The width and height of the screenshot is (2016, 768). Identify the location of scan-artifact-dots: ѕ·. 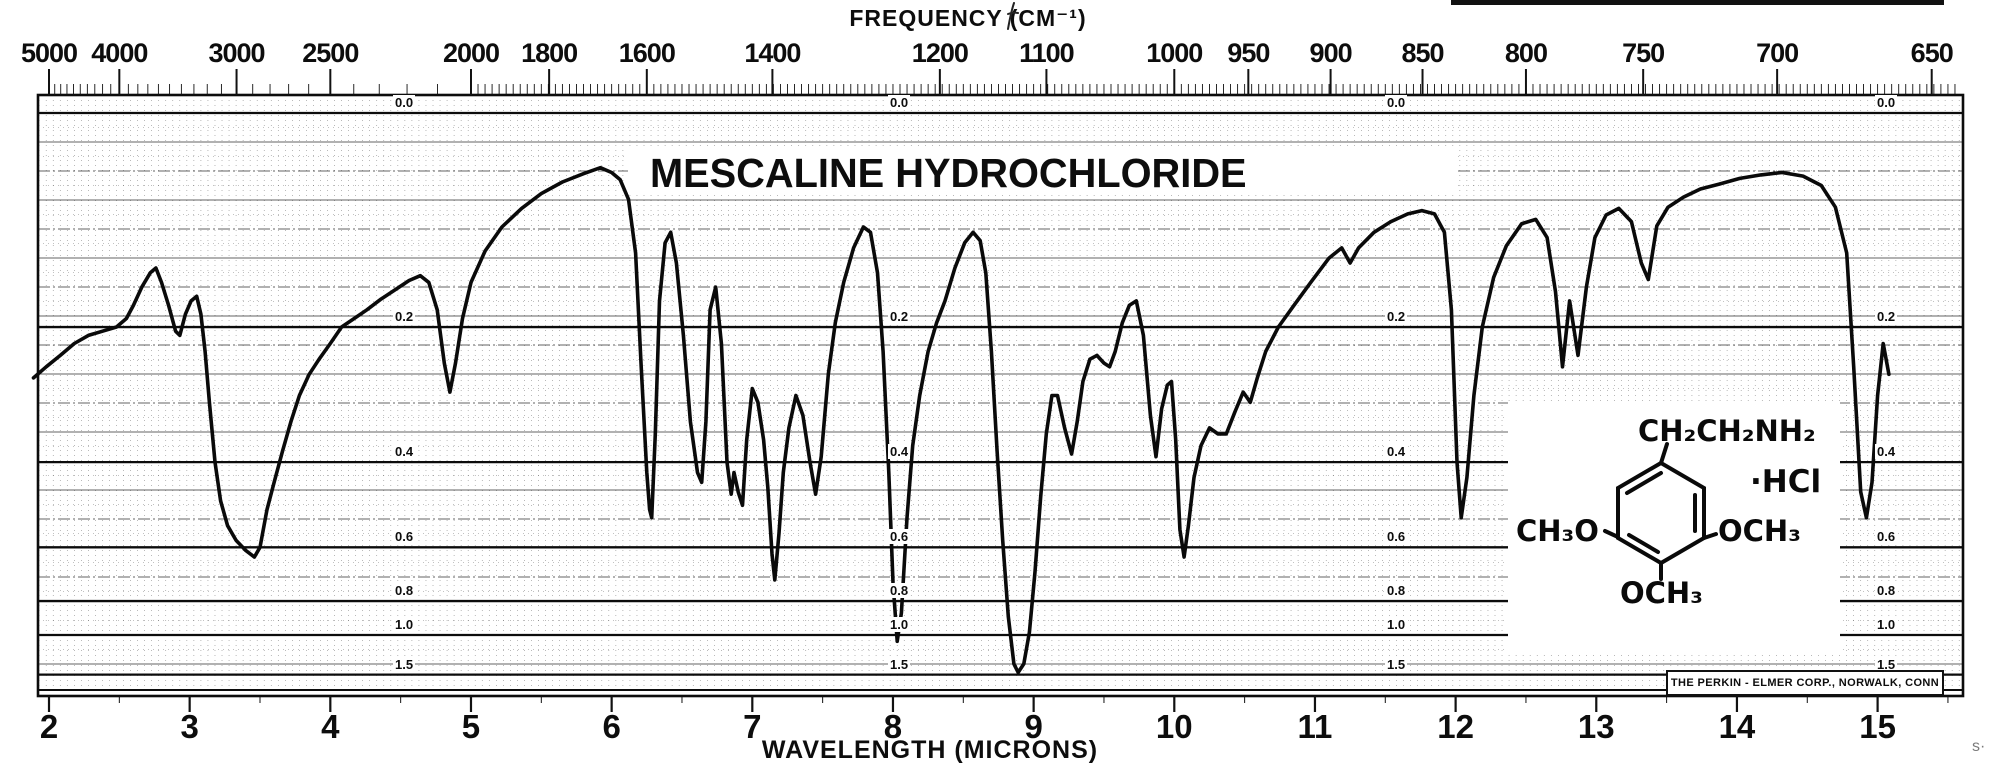
(1979, 746).